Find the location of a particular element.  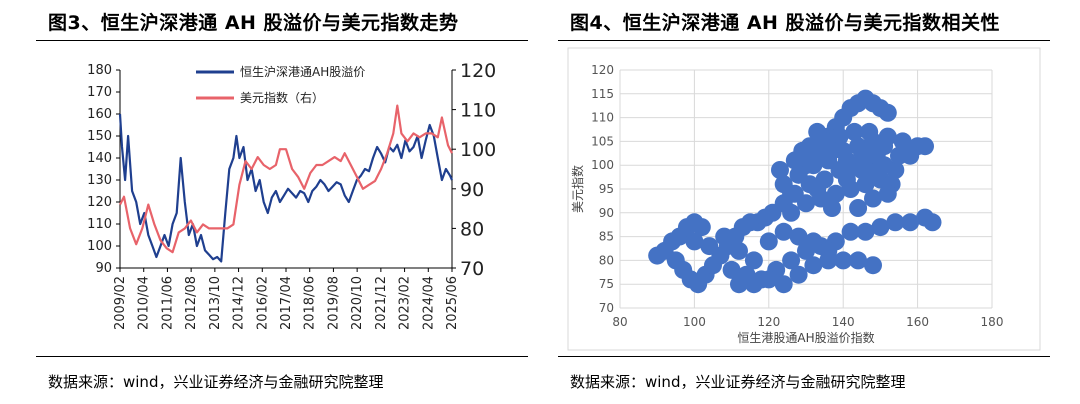

x-tick-label: 2023/02 is located at coordinates (405, 303).